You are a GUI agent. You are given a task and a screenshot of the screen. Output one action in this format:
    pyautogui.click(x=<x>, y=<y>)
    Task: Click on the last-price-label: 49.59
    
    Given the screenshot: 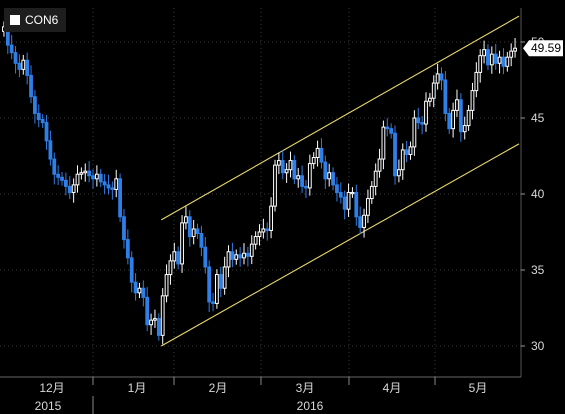 What is the action you would take?
    pyautogui.click(x=543, y=48)
    